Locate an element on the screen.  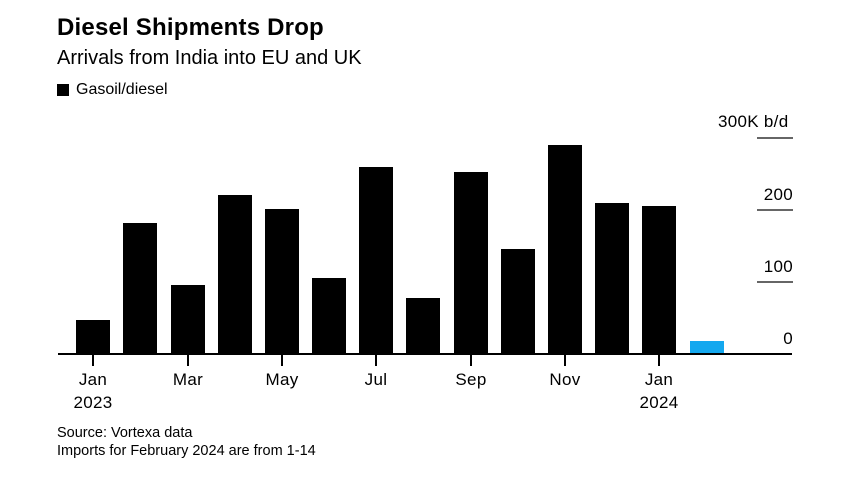
bar-mar-2023 is located at coordinates (188, 319).